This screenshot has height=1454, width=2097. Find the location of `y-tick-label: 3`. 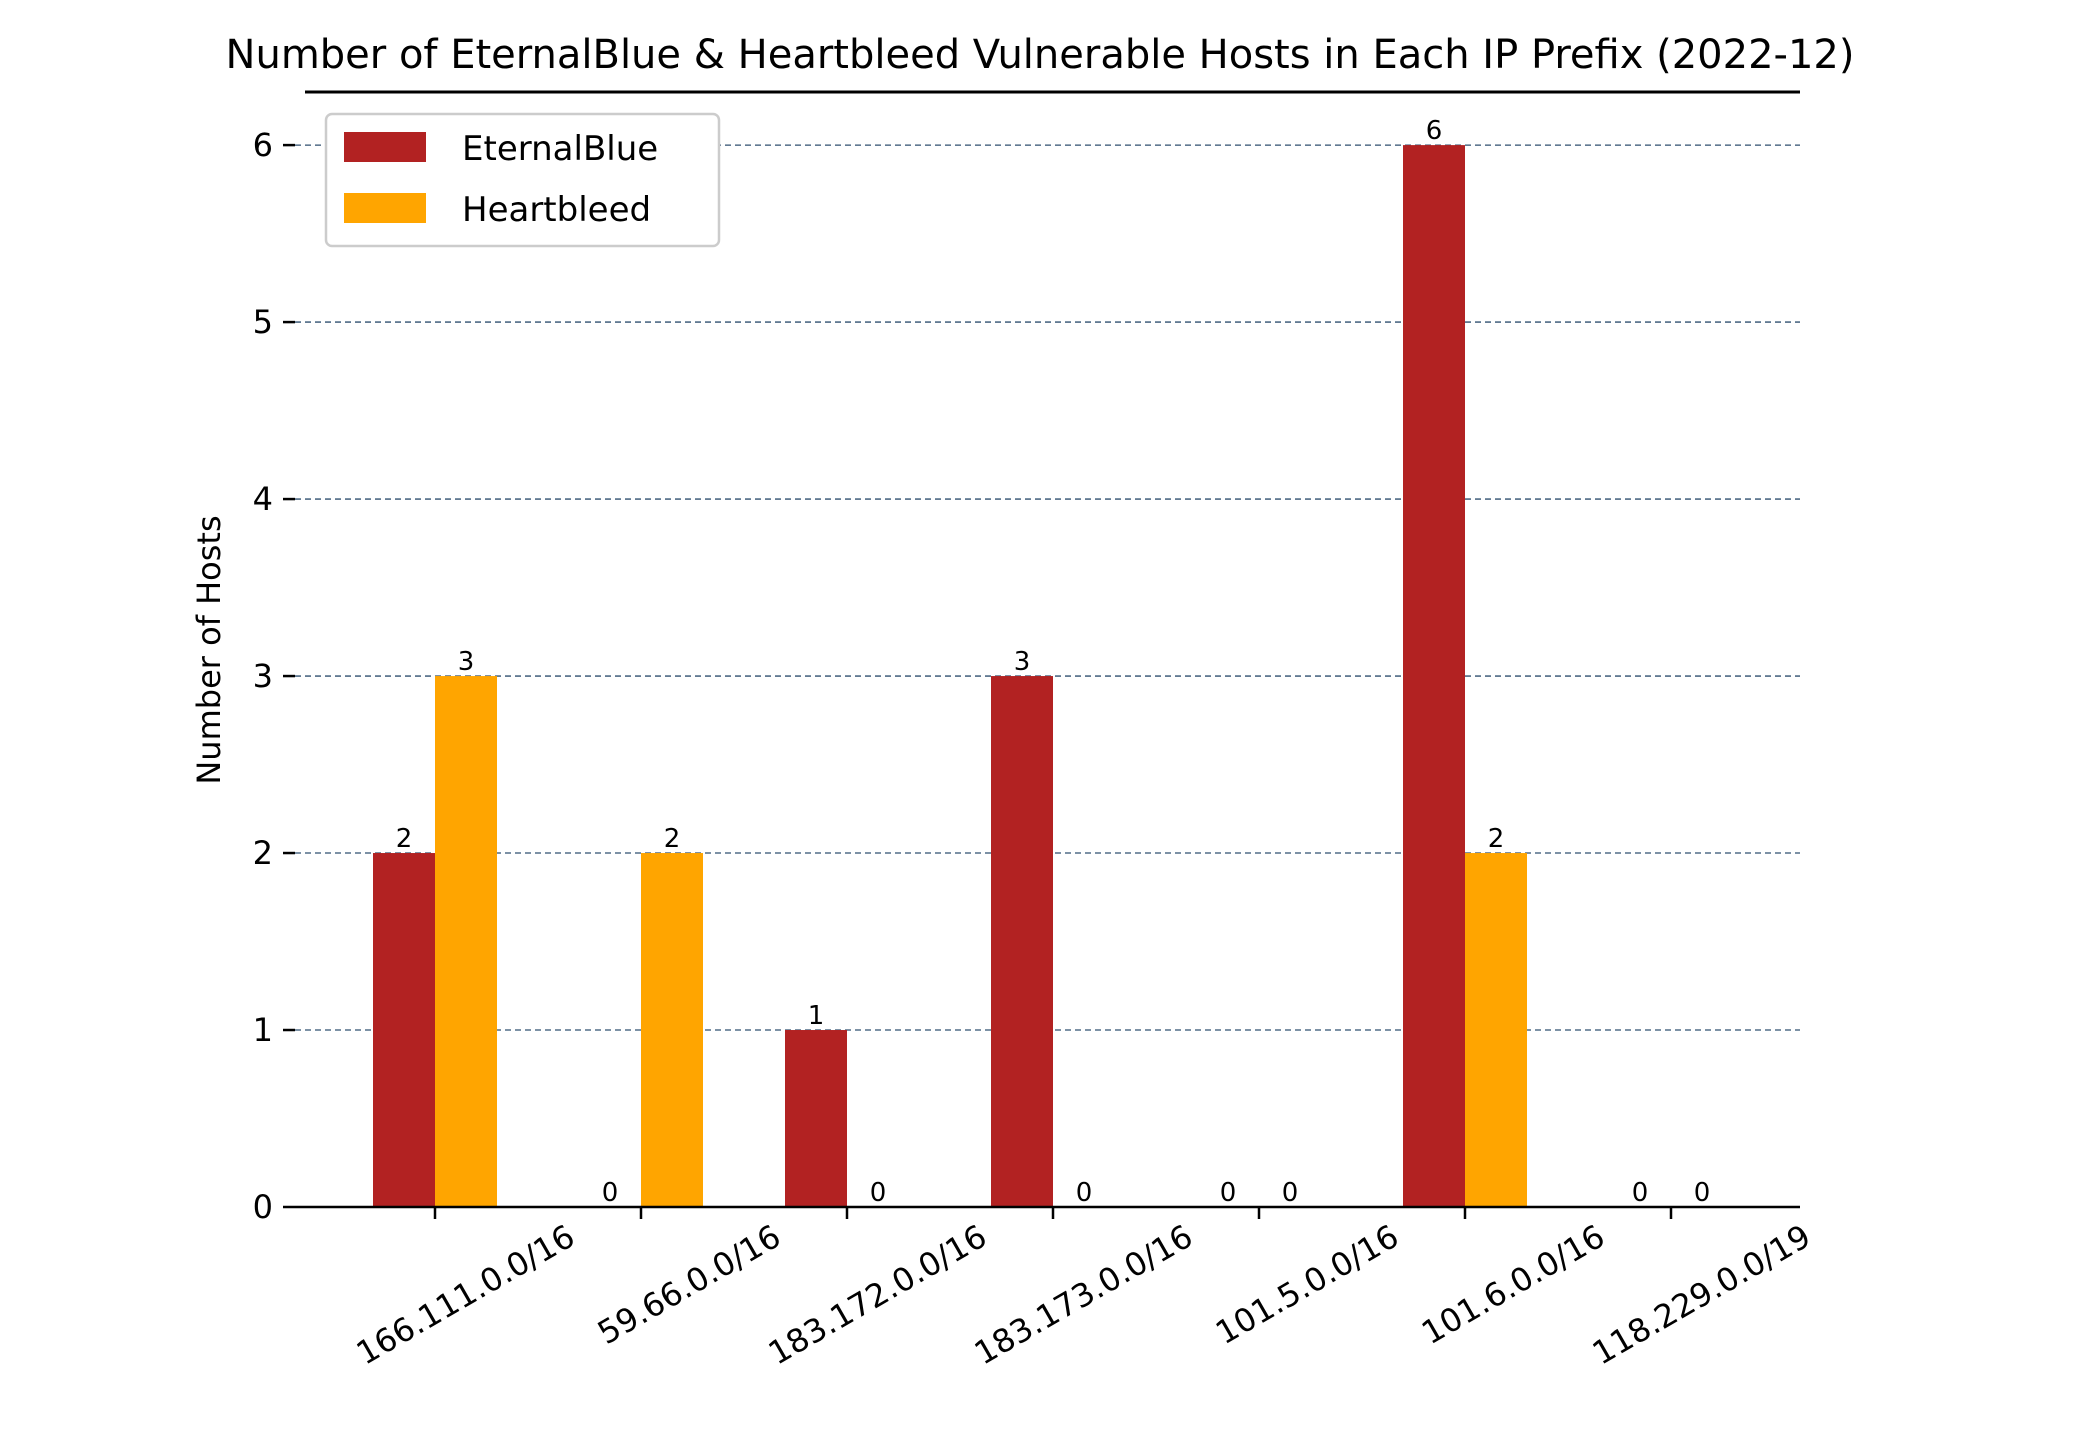

y-tick-label: 3 is located at coordinates (263, 676).